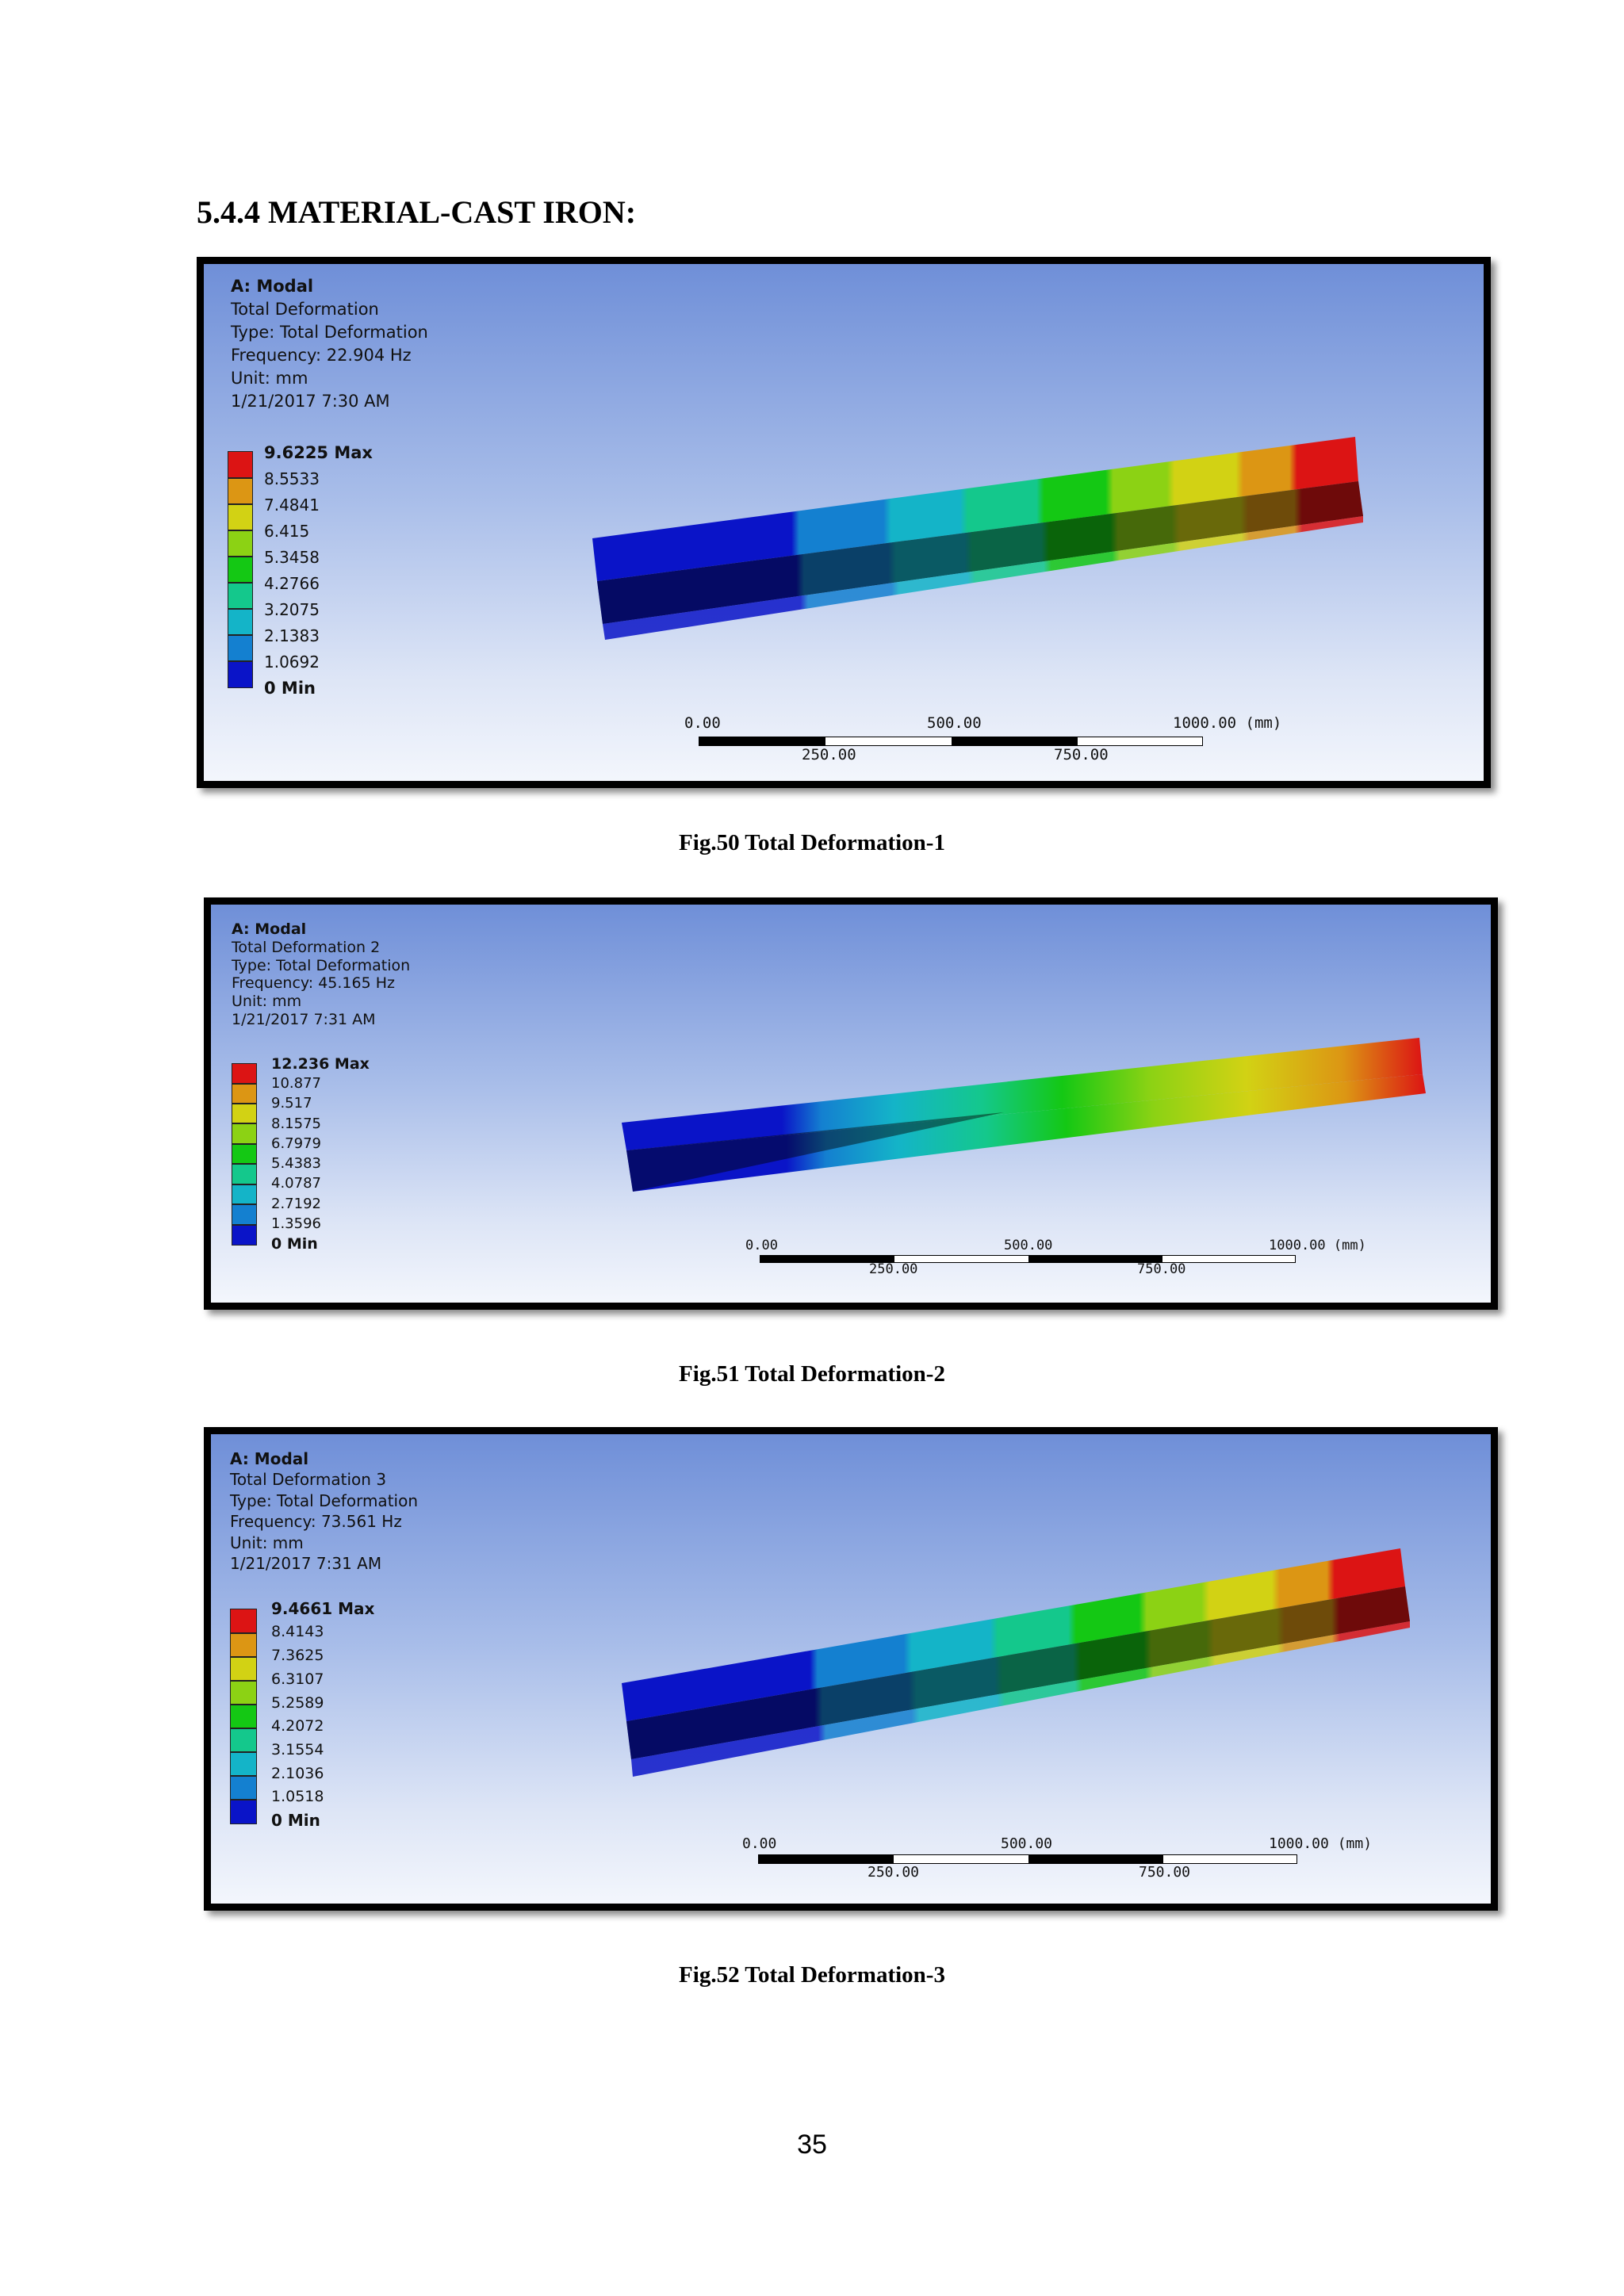  Describe the element at coordinates (310, 401) in the screenshot. I see `result-timestamp: 1/21/2017 7:30 AM` at that location.